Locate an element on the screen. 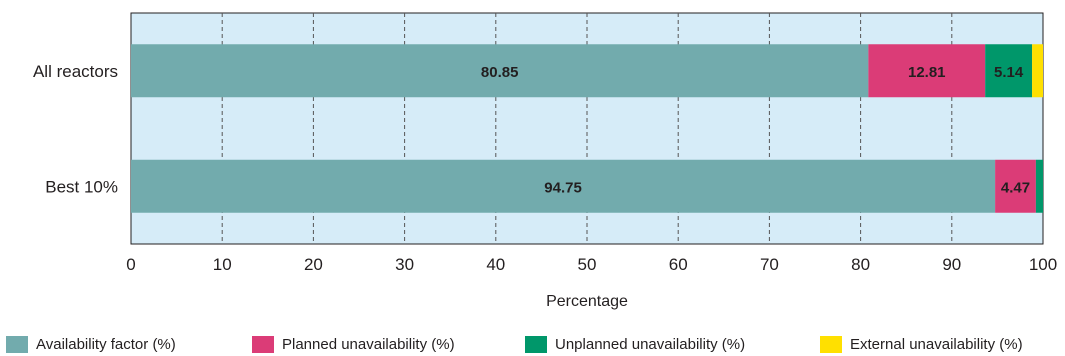  bar-data-label: 4.47 is located at coordinates (1015, 187).